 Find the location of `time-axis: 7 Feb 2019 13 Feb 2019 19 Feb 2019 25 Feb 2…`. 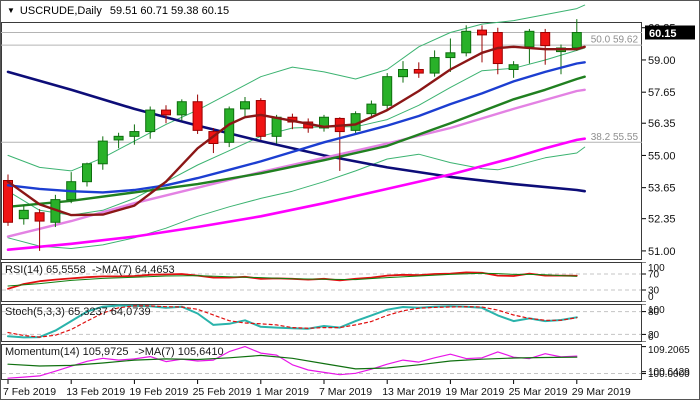

time-axis: 7 Feb 2019 13 Feb 2019 19 Feb 2019 25 Feb 2… is located at coordinates (350, 390).